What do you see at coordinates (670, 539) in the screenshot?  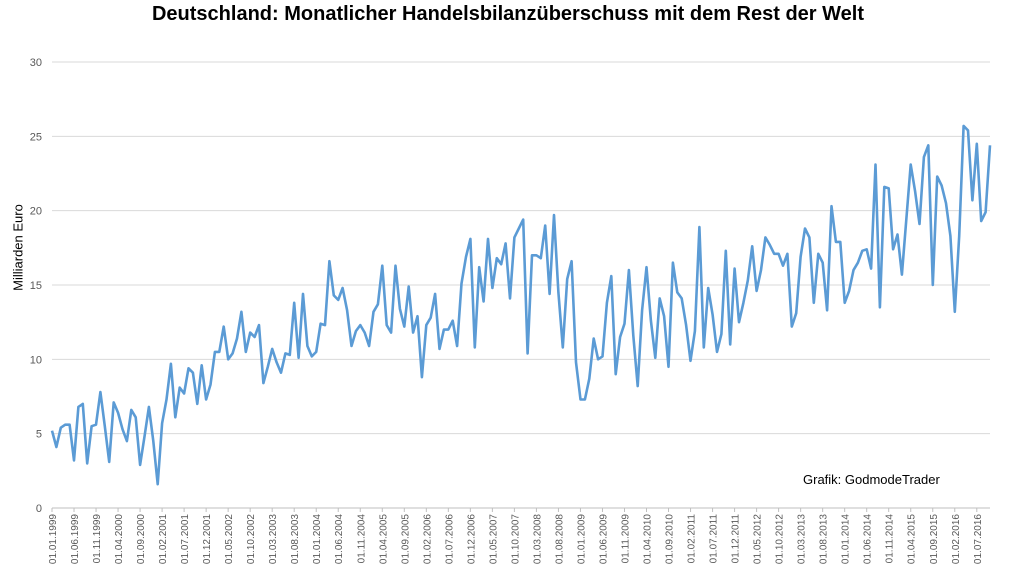 I see `x-tick-label: 01.09.2010` at bounding box center [670, 539].